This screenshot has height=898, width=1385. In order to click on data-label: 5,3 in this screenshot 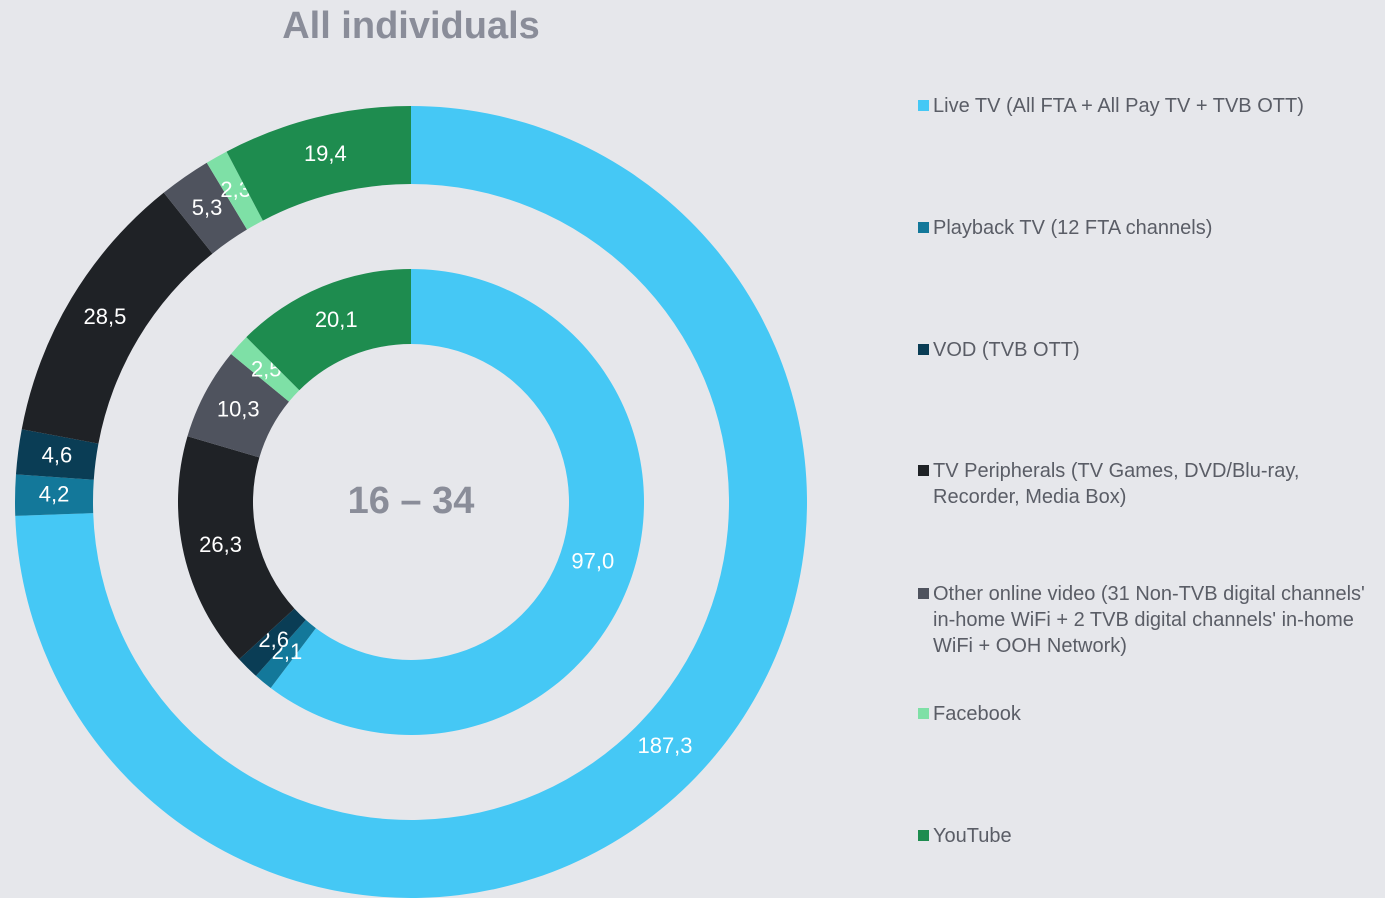, I will do `click(207, 207)`.